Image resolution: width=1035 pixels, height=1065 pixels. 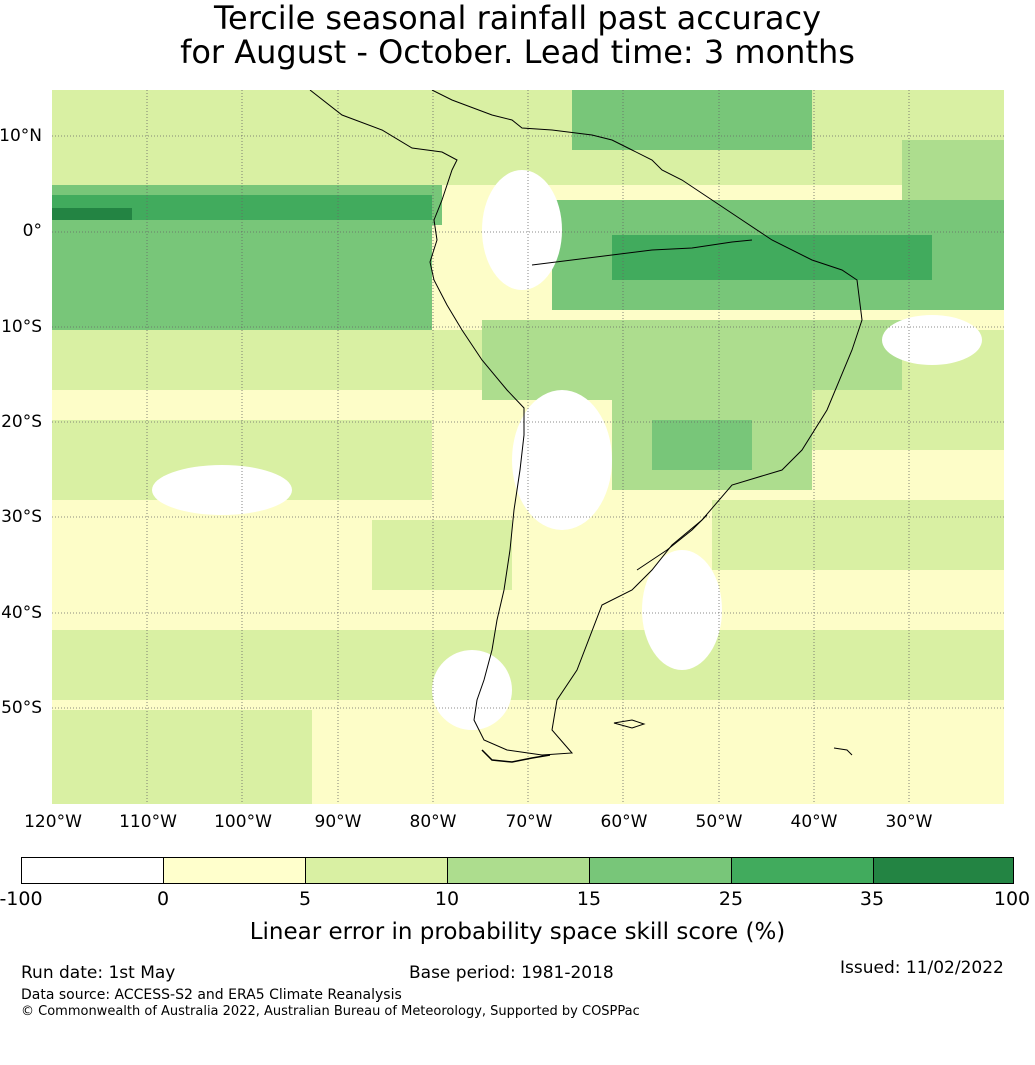 I want to click on lat-label-10n: 10°N, so click(x=21, y=136).